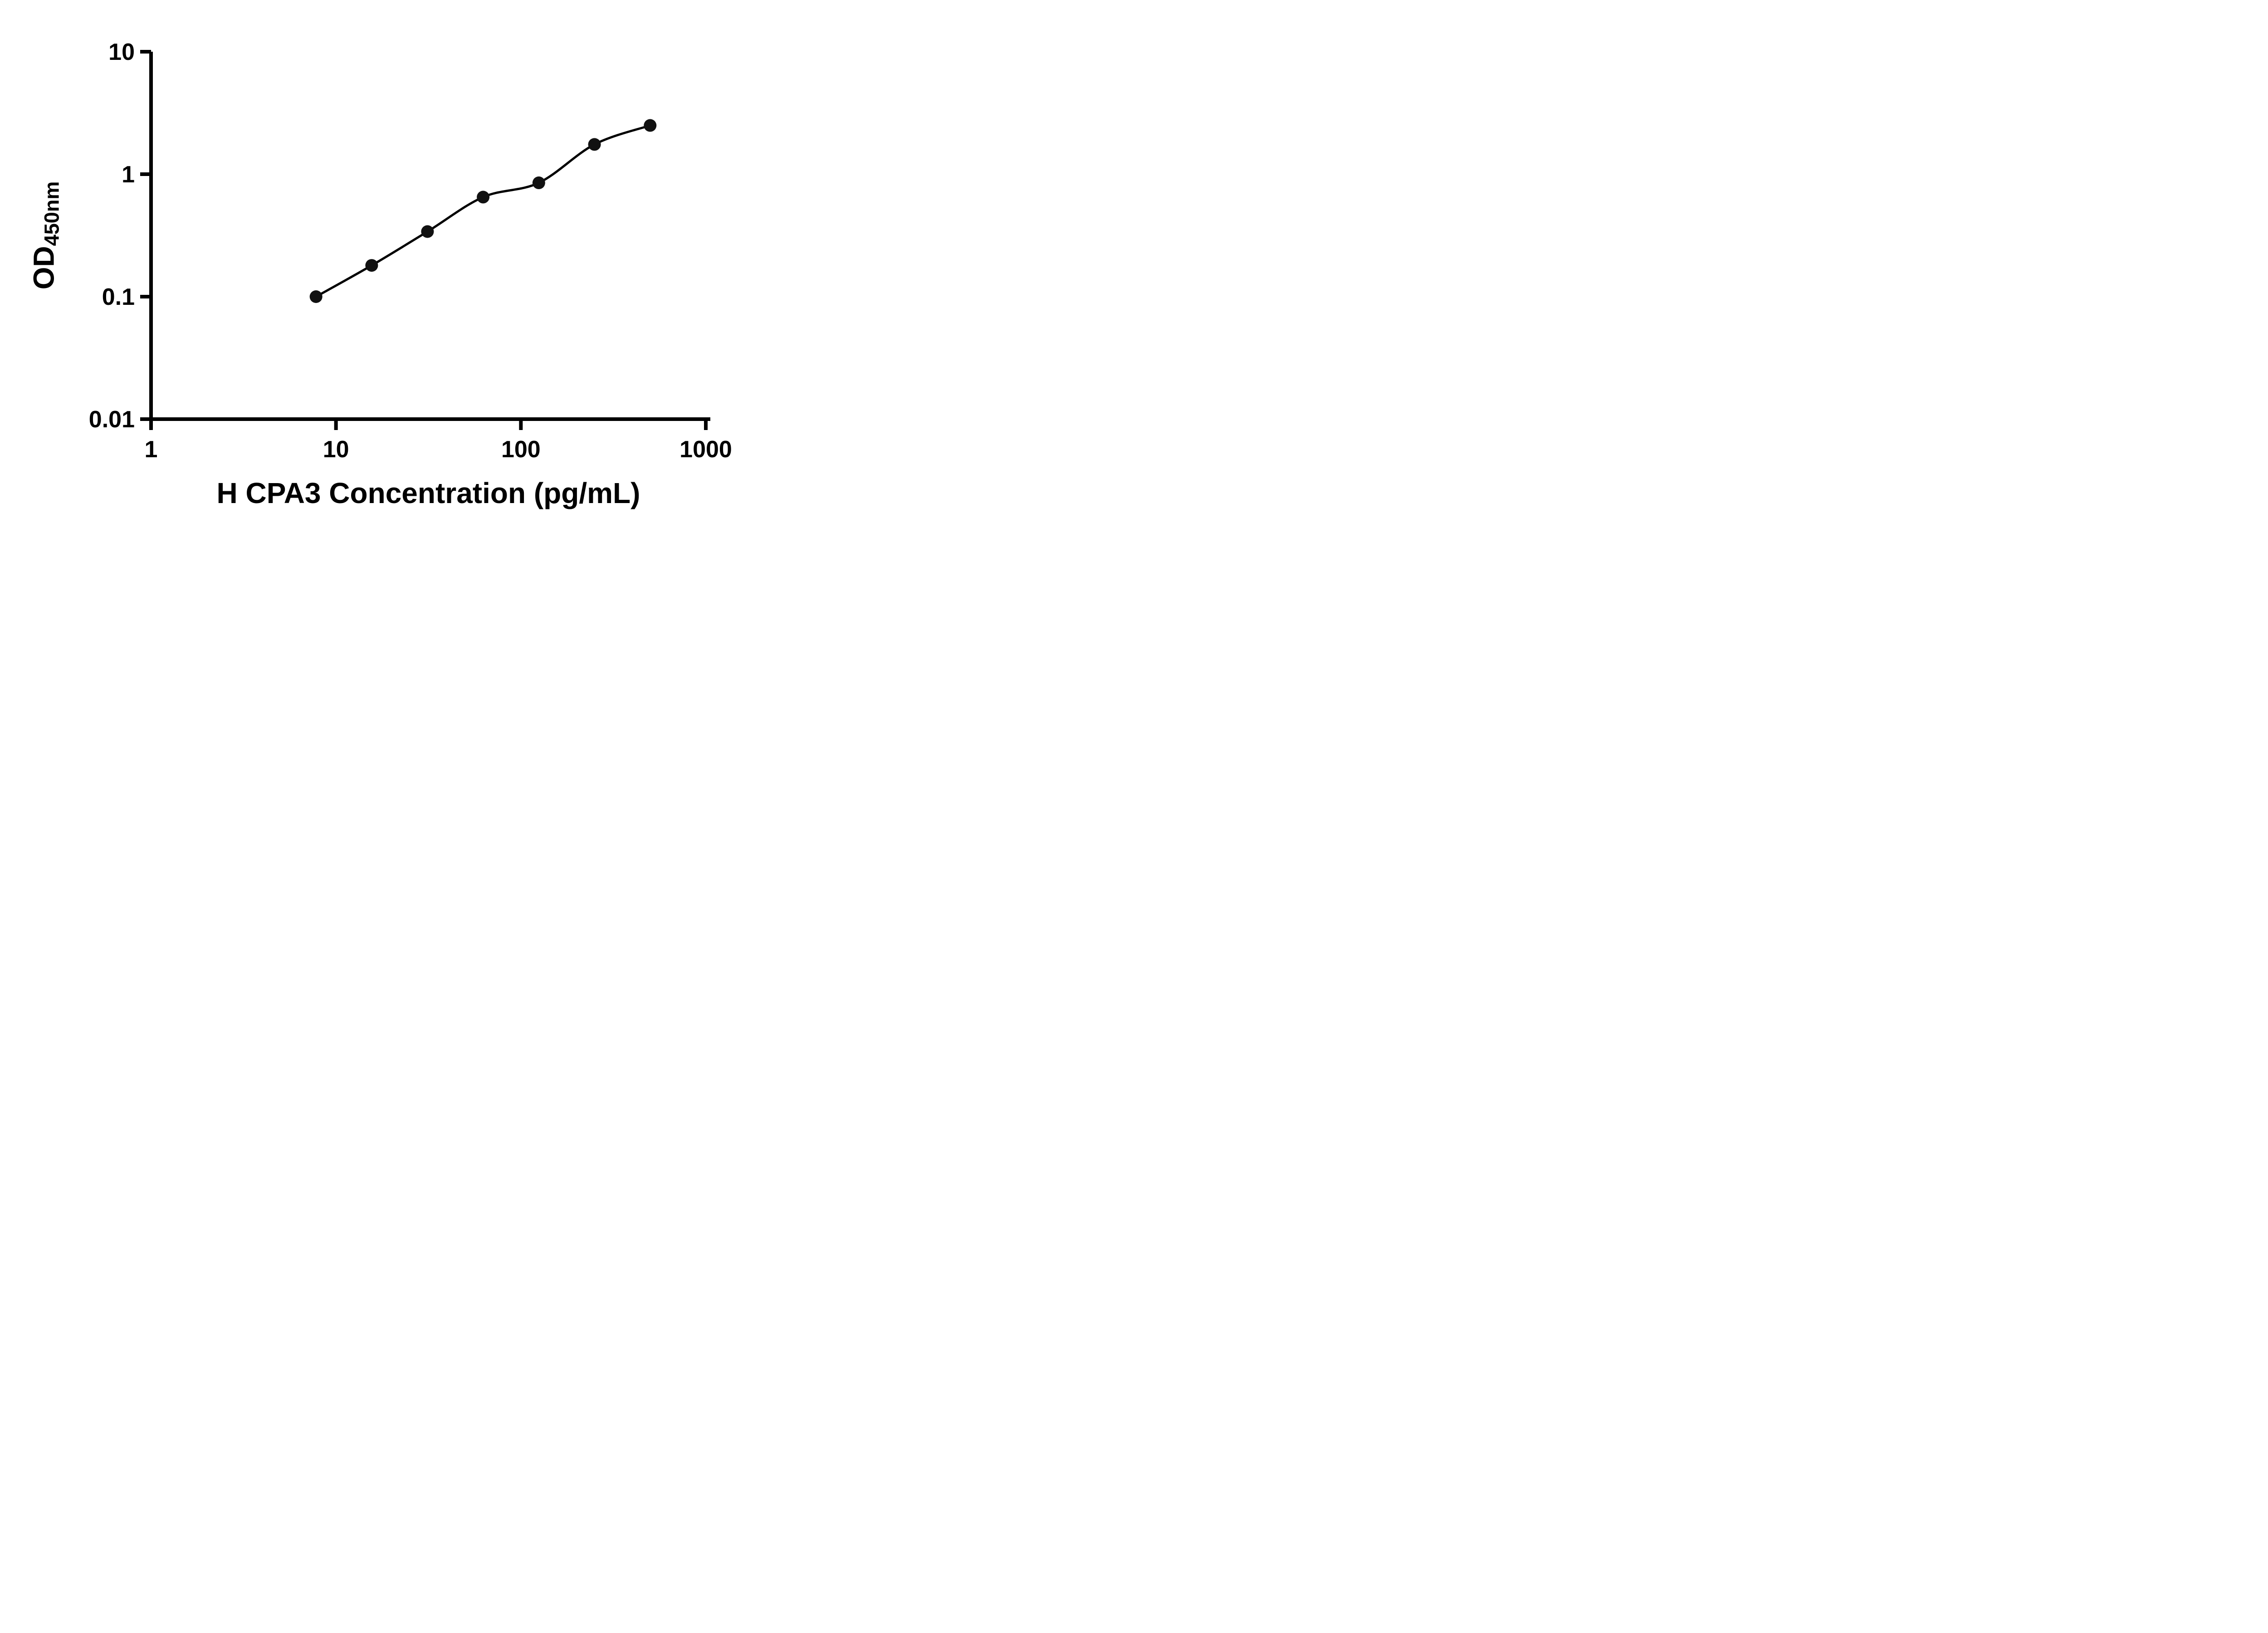 This screenshot has width=2268, height=1633. What do you see at coordinates (151, 449) in the screenshot?
I see `x-tick-label: 1` at bounding box center [151, 449].